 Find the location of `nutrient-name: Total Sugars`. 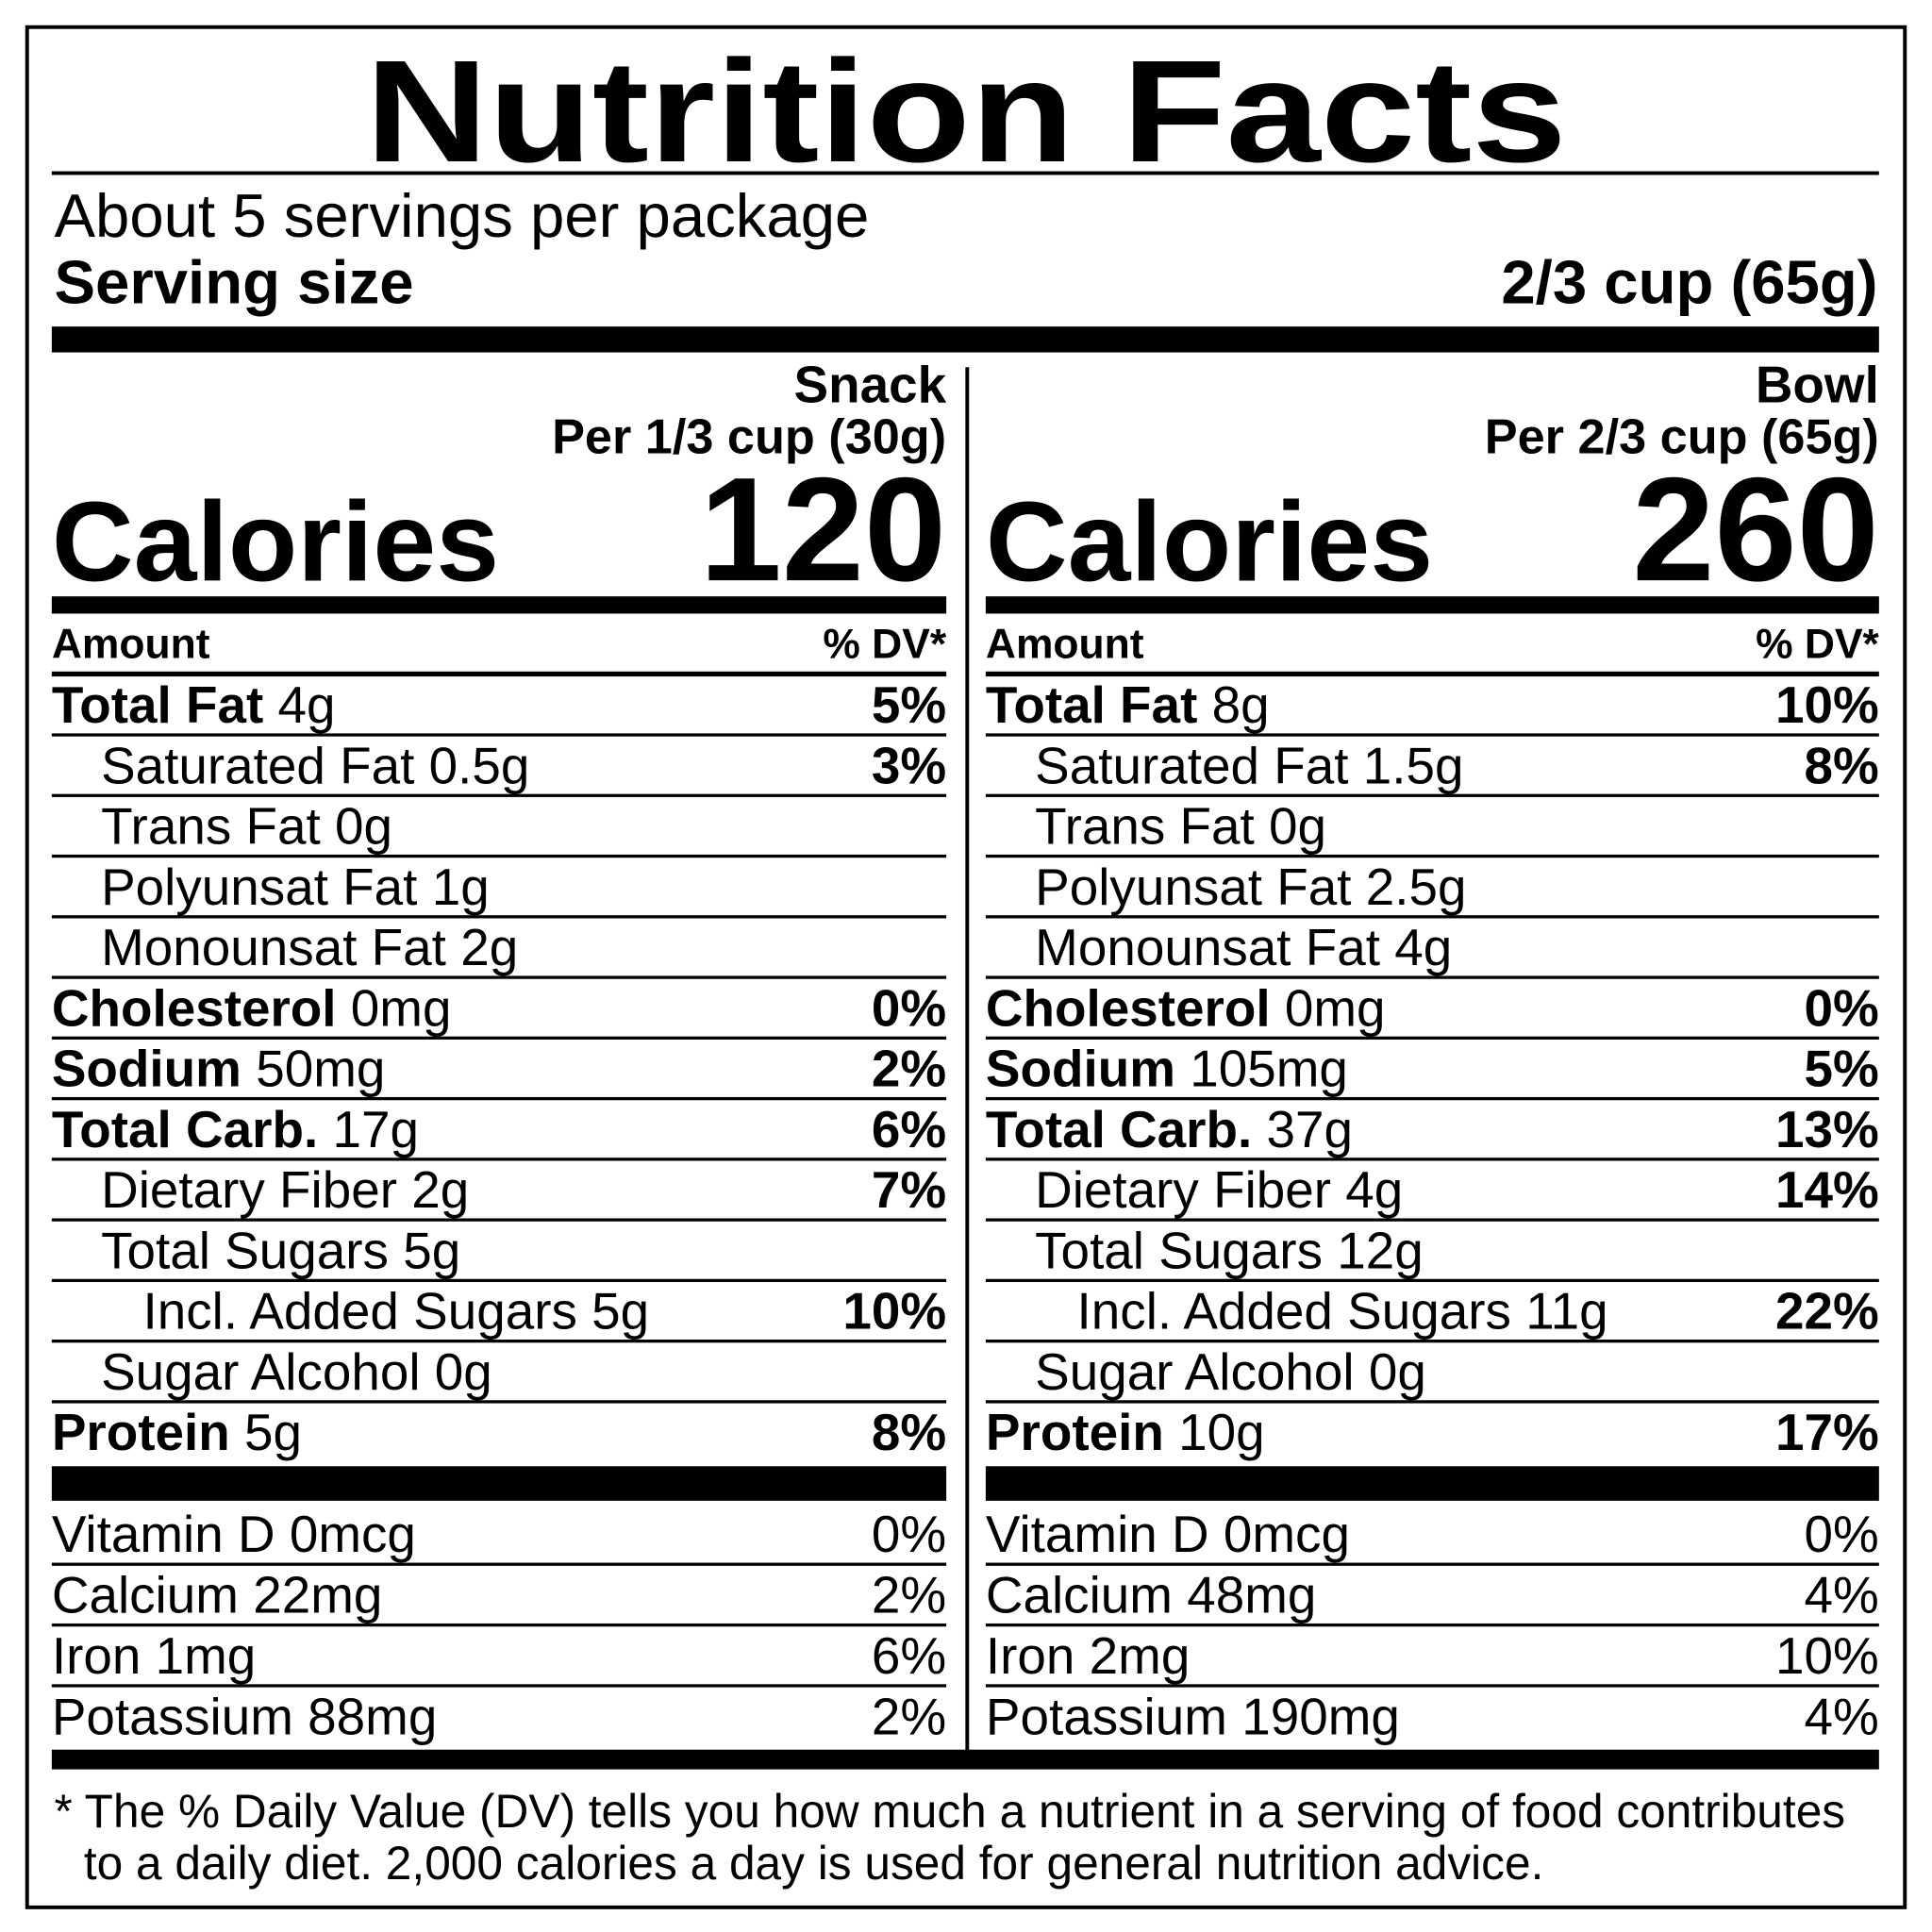

nutrient-name: Total Sugars is located at coordinates (245, 1250).